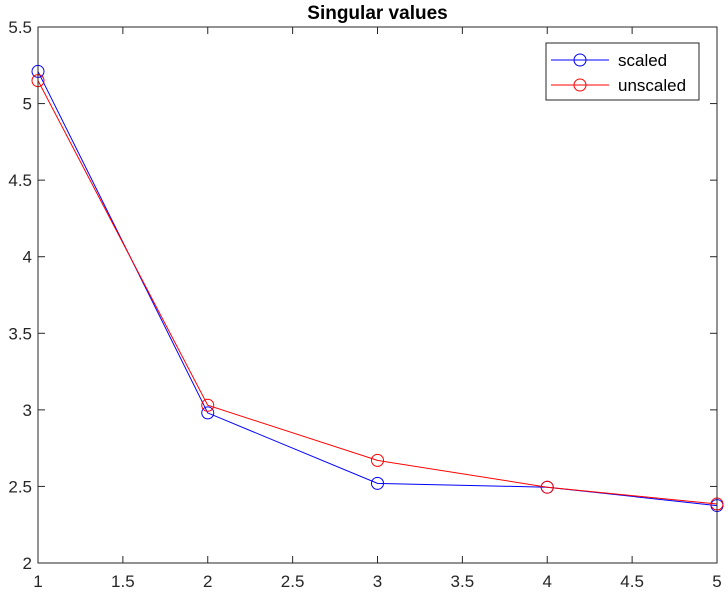 This screenshot has height=595, width=726. Describe the element at coordinates (20, 486) in the screenshot. I see `y-tick-label: 2.5` at that location.